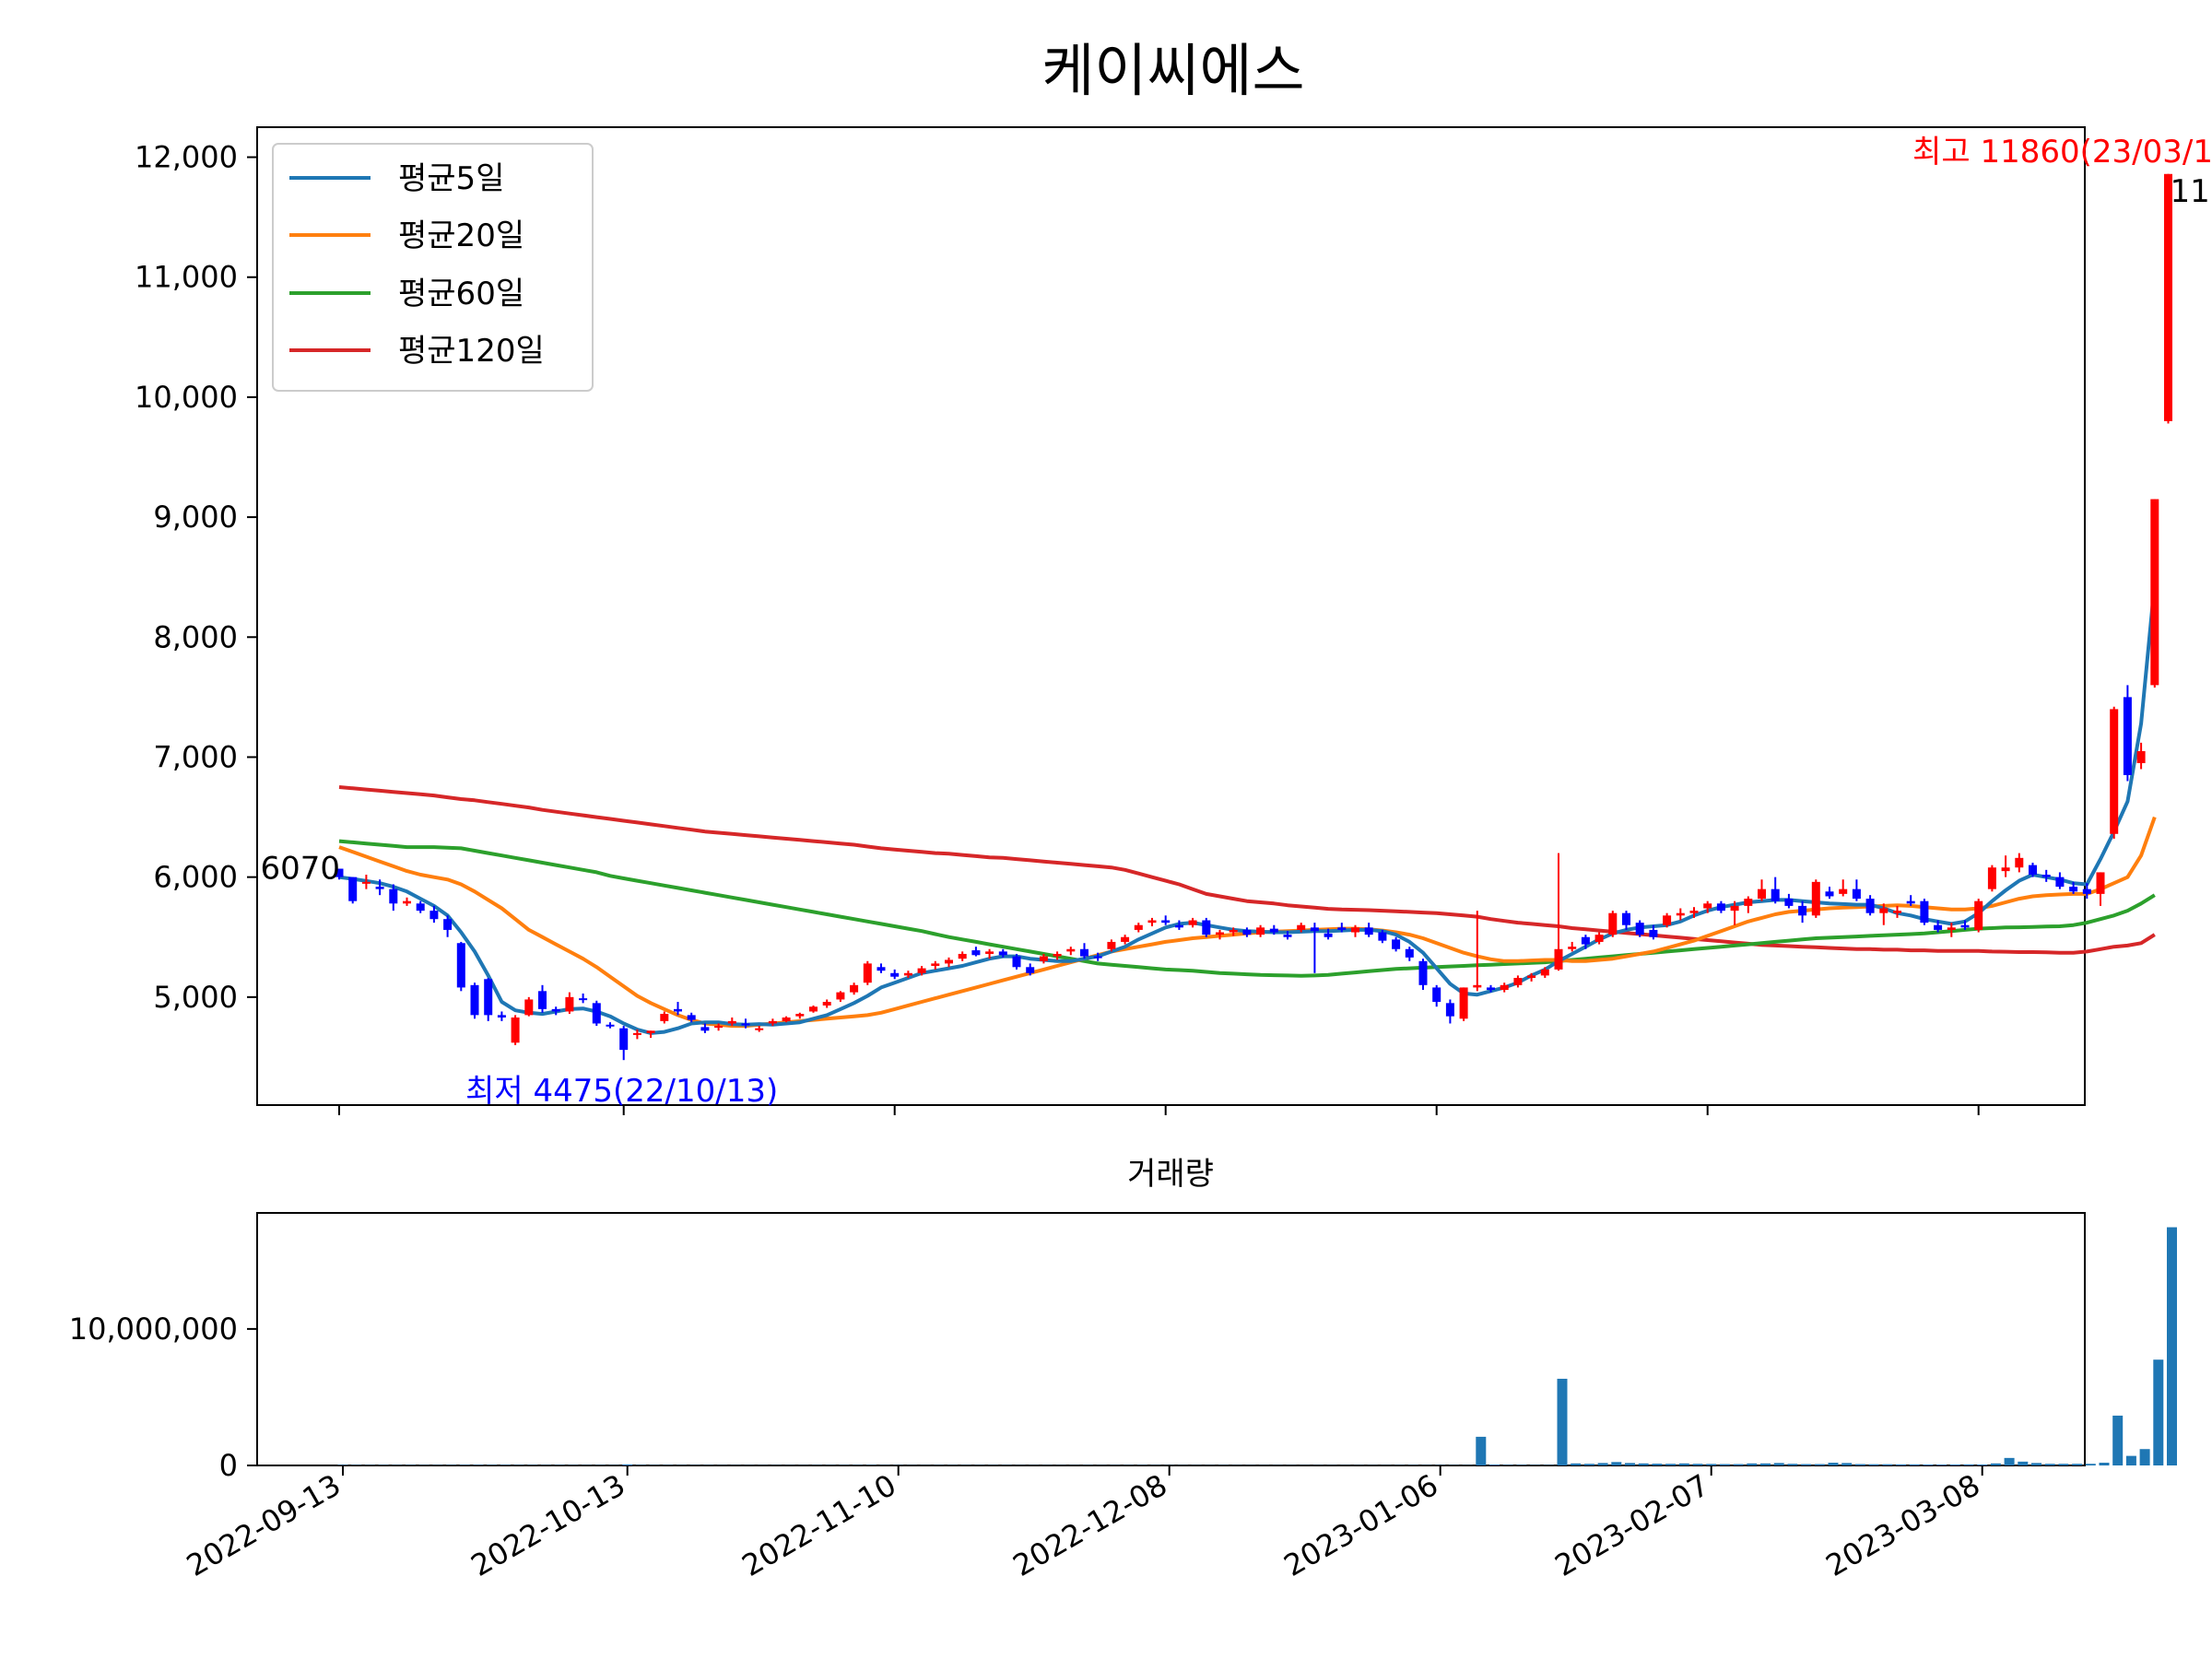  Describe the element at coordinates (1247, 908) in the screenshot. I see `series-line-ma60` at that location.